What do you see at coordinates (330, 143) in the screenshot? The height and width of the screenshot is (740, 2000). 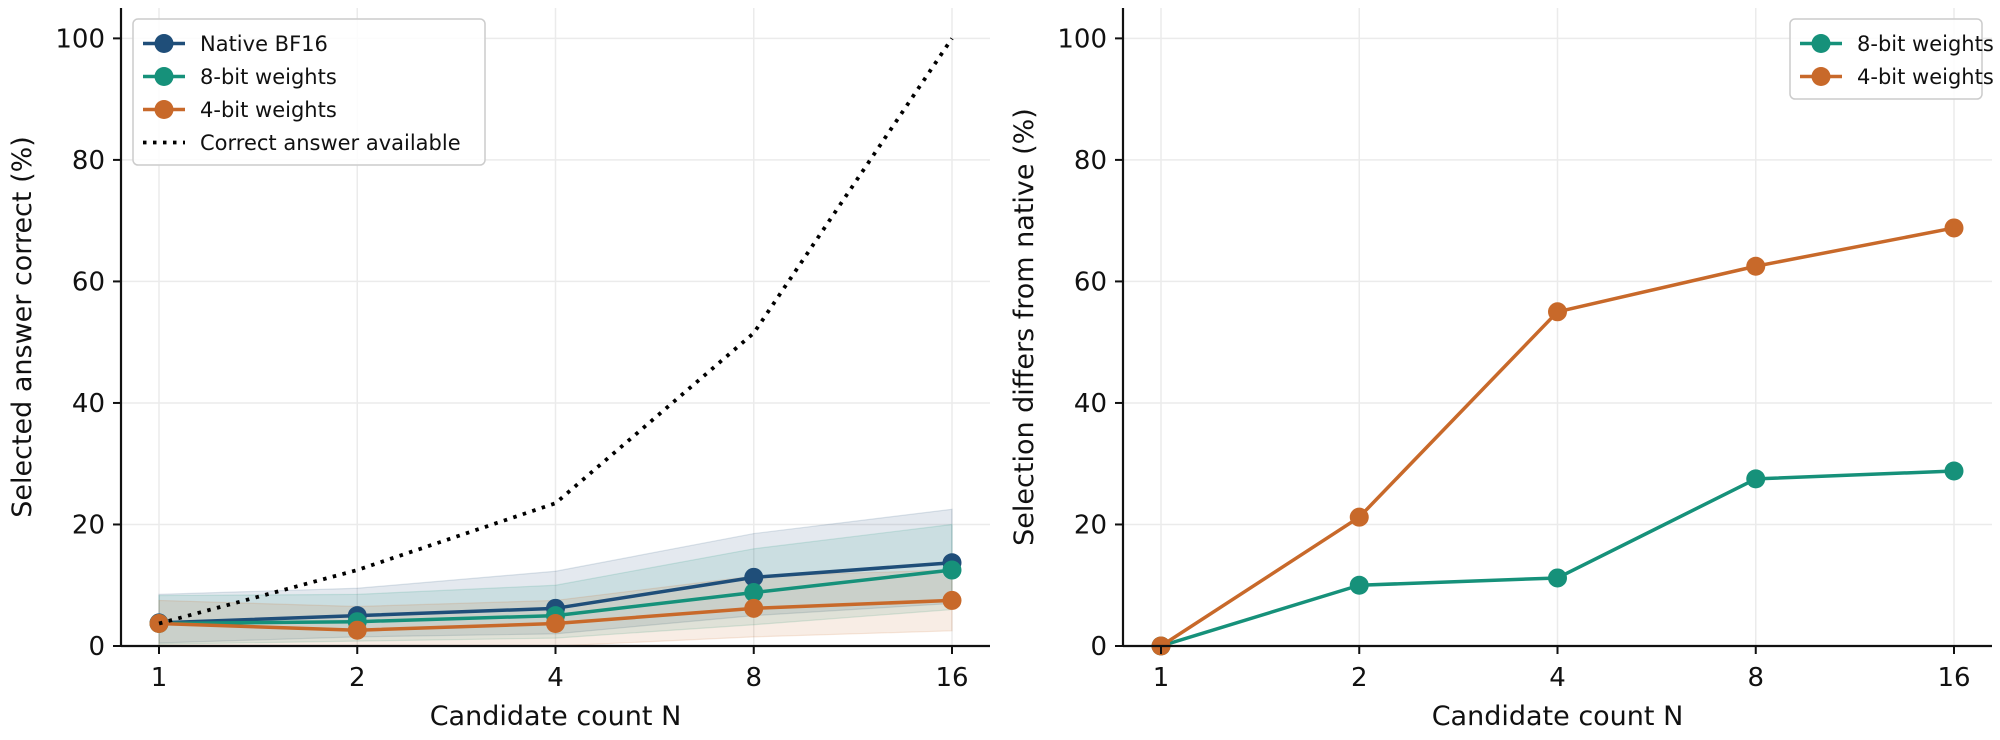 I see `legend-label-3: Correct answer available` at bounding box center [330, 143].